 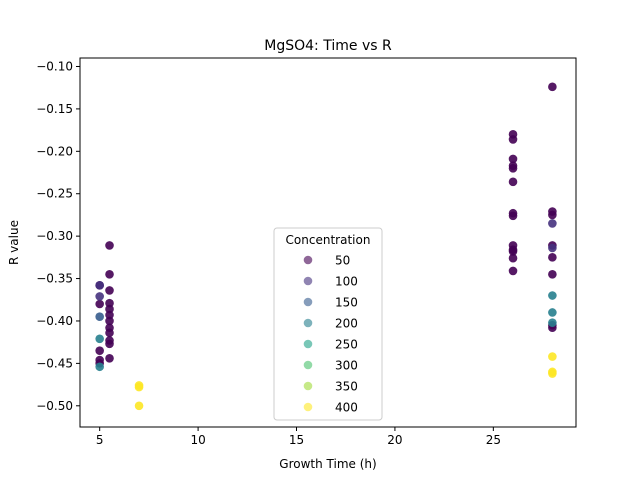 What do you see at coordinates (346, 408) in the screenshot?
I see `legend-label: 400` at bounding box center [346, 408].